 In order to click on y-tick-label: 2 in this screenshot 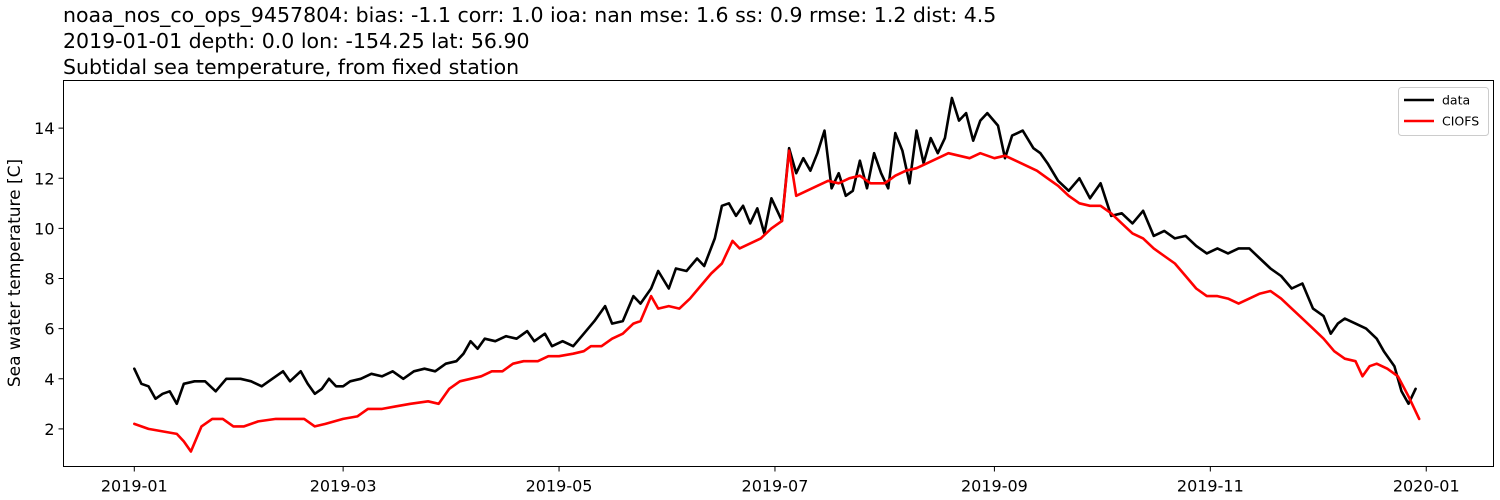, I will do `click(49, 429)`.